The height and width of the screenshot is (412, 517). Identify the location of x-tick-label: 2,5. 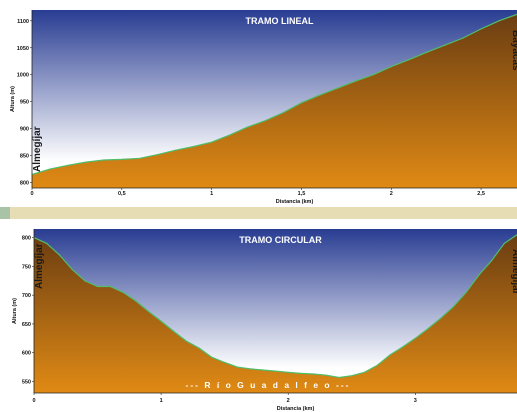
(481, 194).